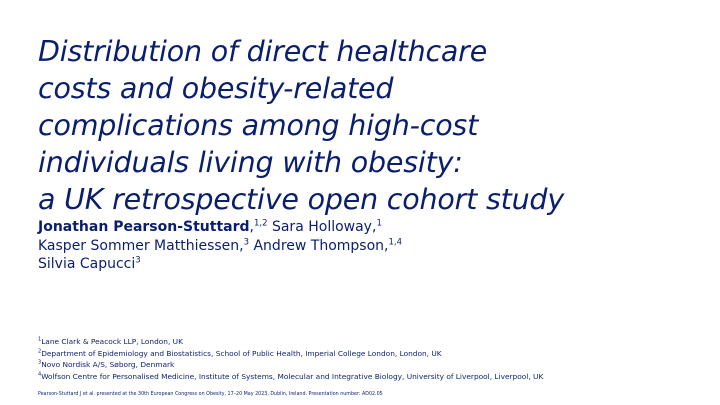 The height and width of the screenshot is (405, 720). Describe the element at coordinates (108, 365) in the screenshot. I see `affiliation-text: Novo Nordisk A/S, Søborg, Denmark` at that location.